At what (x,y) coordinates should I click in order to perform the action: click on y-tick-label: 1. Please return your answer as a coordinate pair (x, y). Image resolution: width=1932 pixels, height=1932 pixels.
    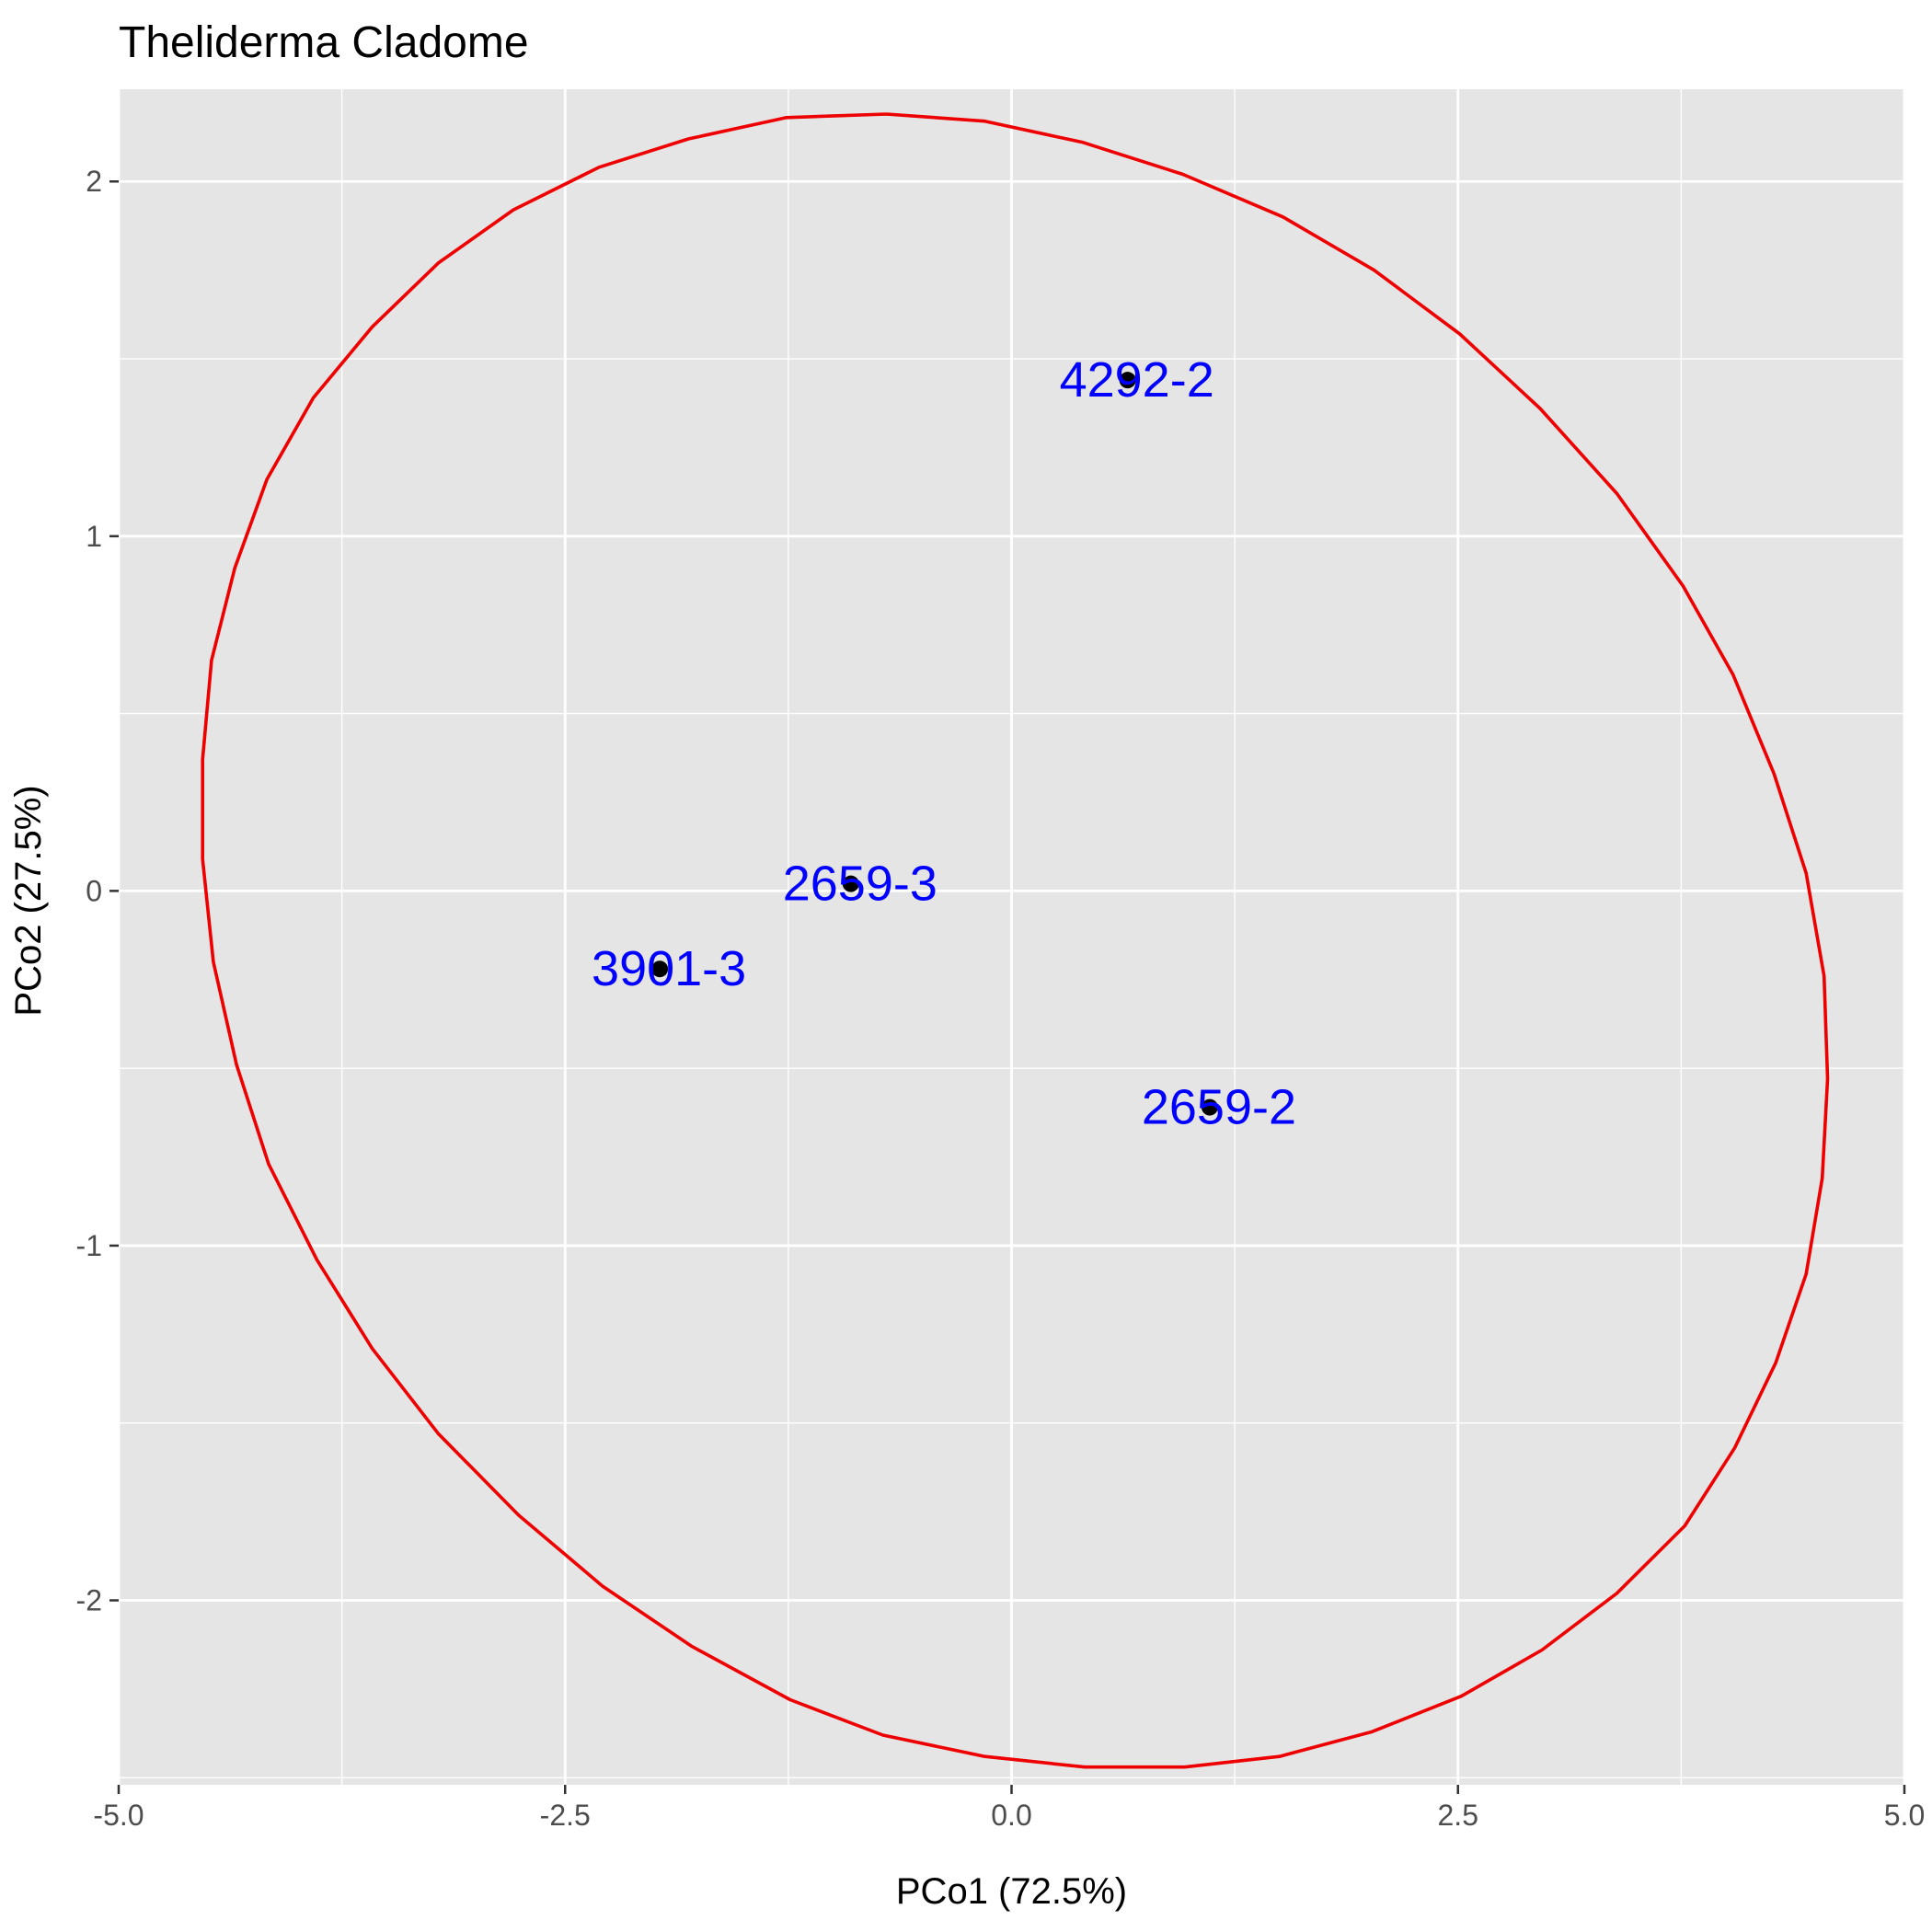
    Looking at the image, I should click on (94, 536).